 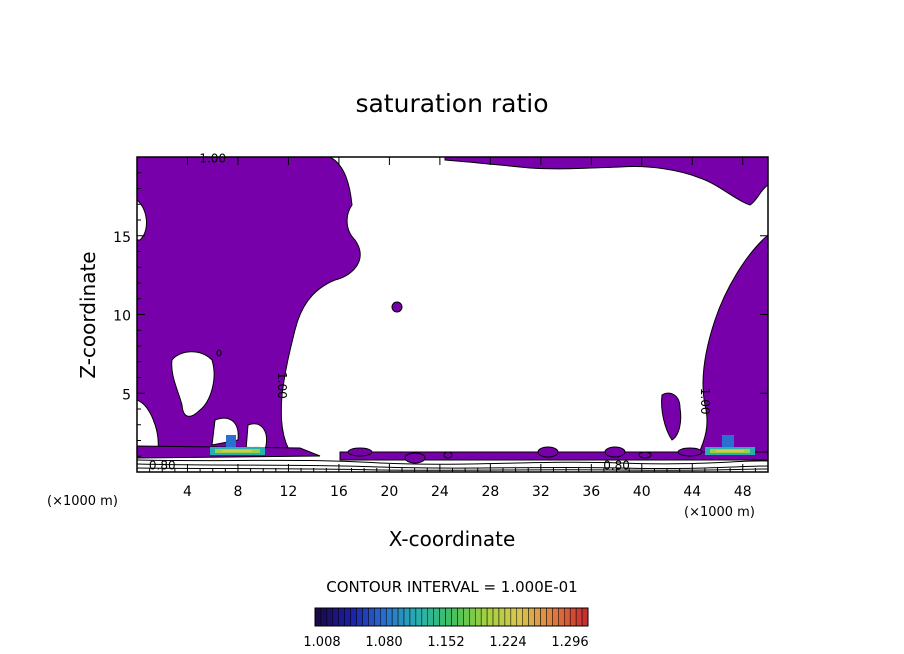 I want to click on x-tick-label: 4, so click(x=187, y=492).